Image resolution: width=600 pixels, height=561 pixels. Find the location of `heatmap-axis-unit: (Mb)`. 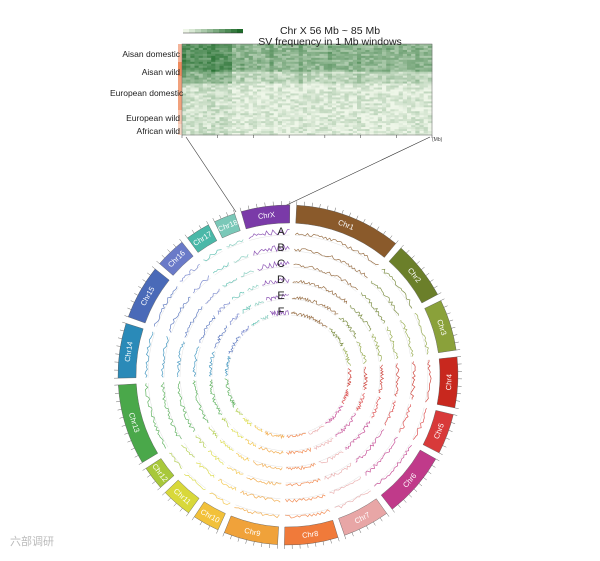

heatmap-axis-unit: (Mb) is located at coordinates (437, 140).